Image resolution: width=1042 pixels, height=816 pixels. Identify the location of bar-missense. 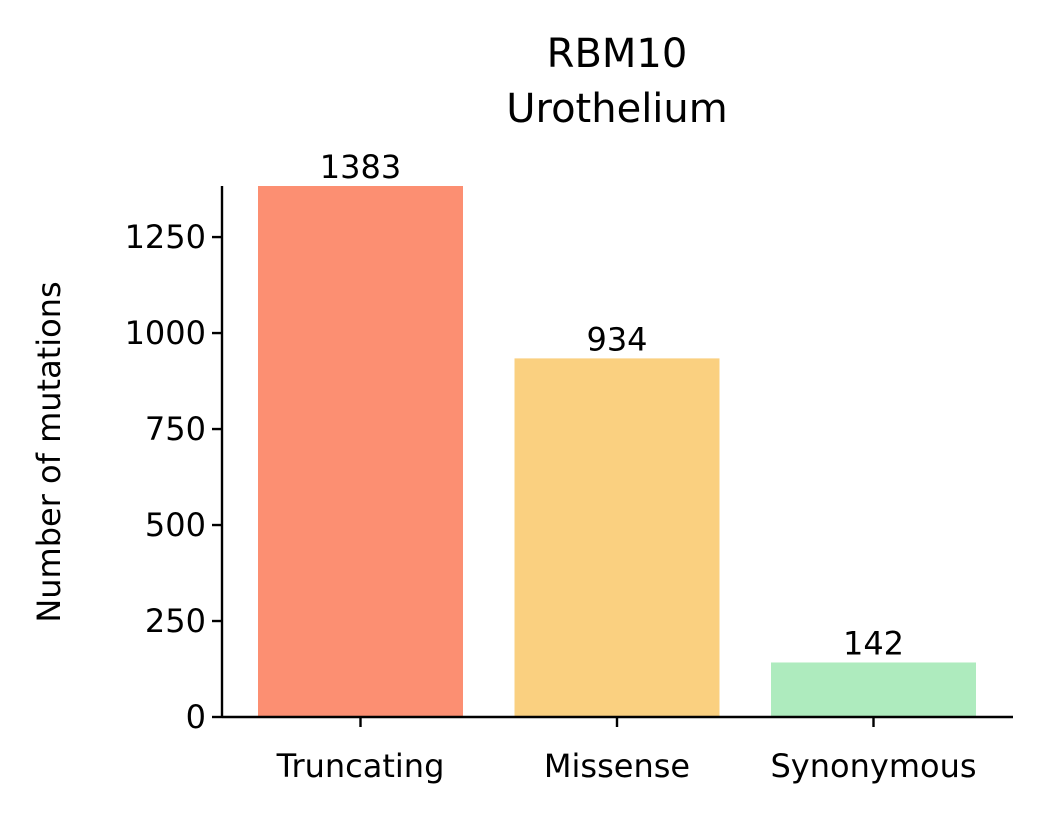
(617, 537).